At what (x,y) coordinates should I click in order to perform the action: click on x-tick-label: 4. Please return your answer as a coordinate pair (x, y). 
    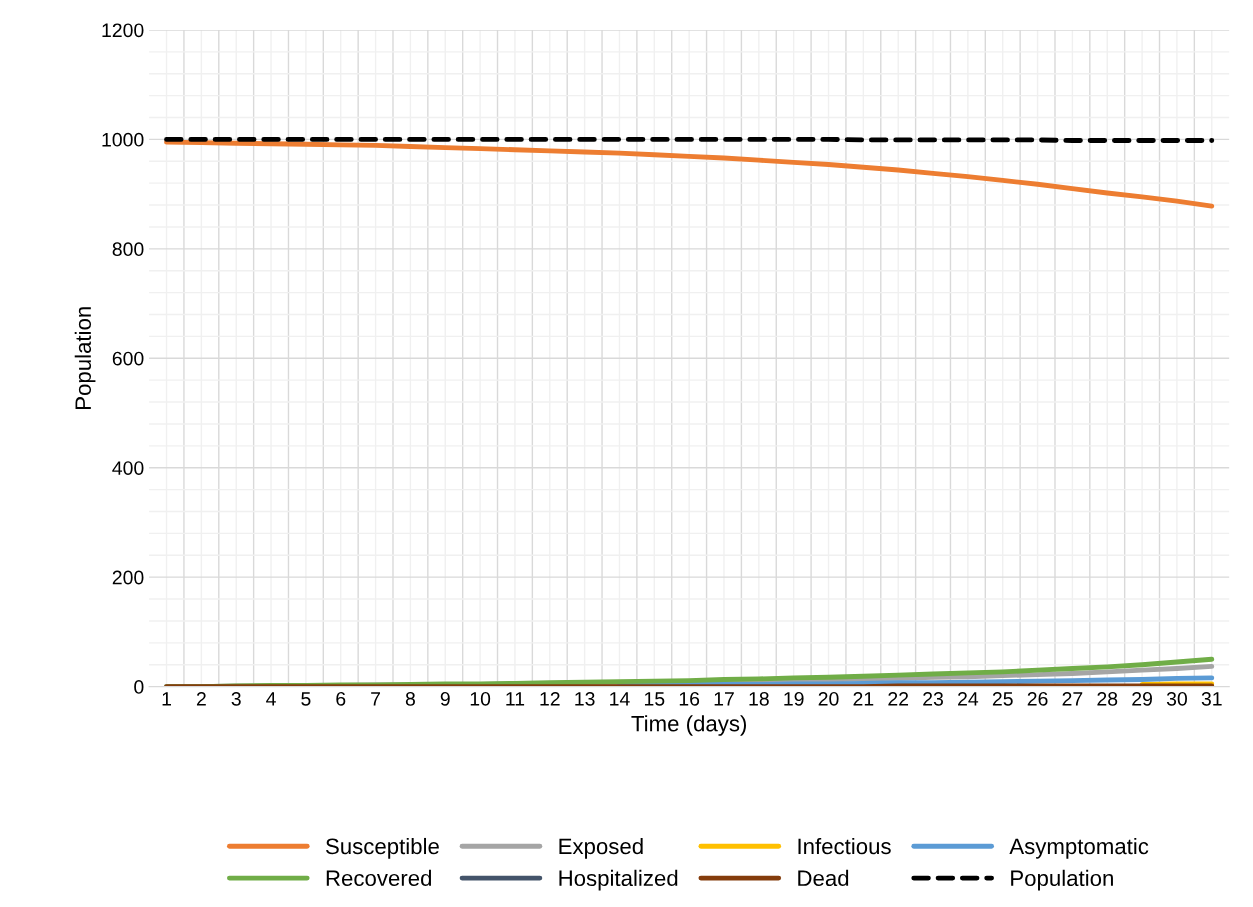
    Looking at the image, I should click on (271, 699).